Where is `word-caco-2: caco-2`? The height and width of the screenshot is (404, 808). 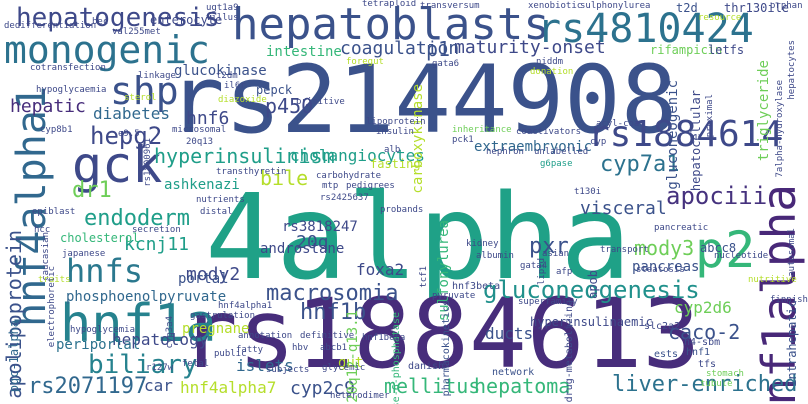
word-caco-2: caco-2 is located at coordinates (704, 332).